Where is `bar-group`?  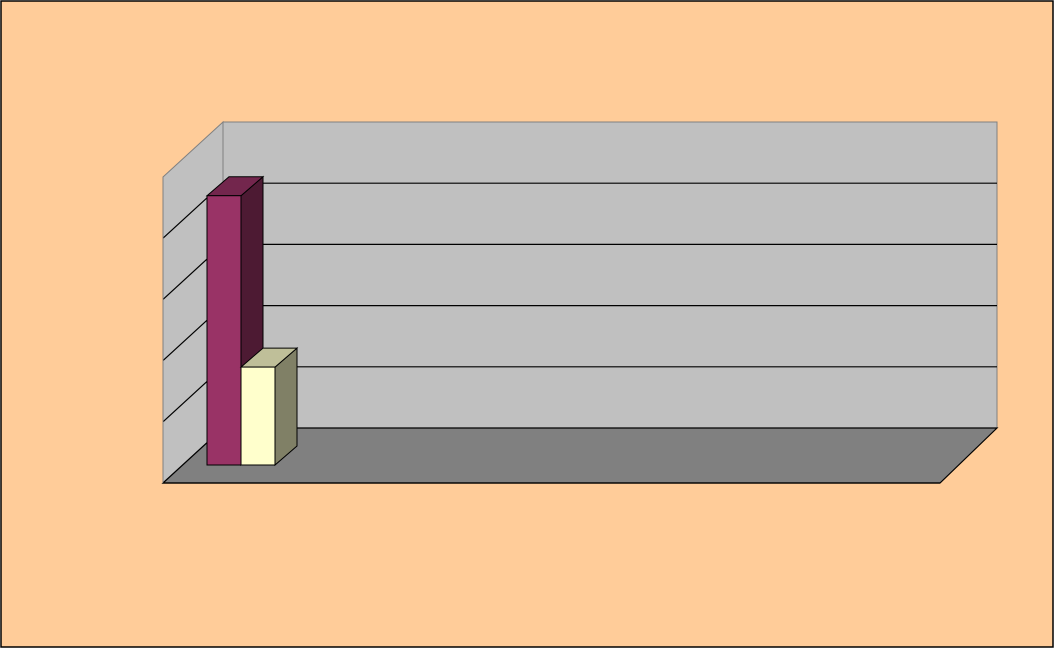 bar-group is located at coordinates (252, 321).